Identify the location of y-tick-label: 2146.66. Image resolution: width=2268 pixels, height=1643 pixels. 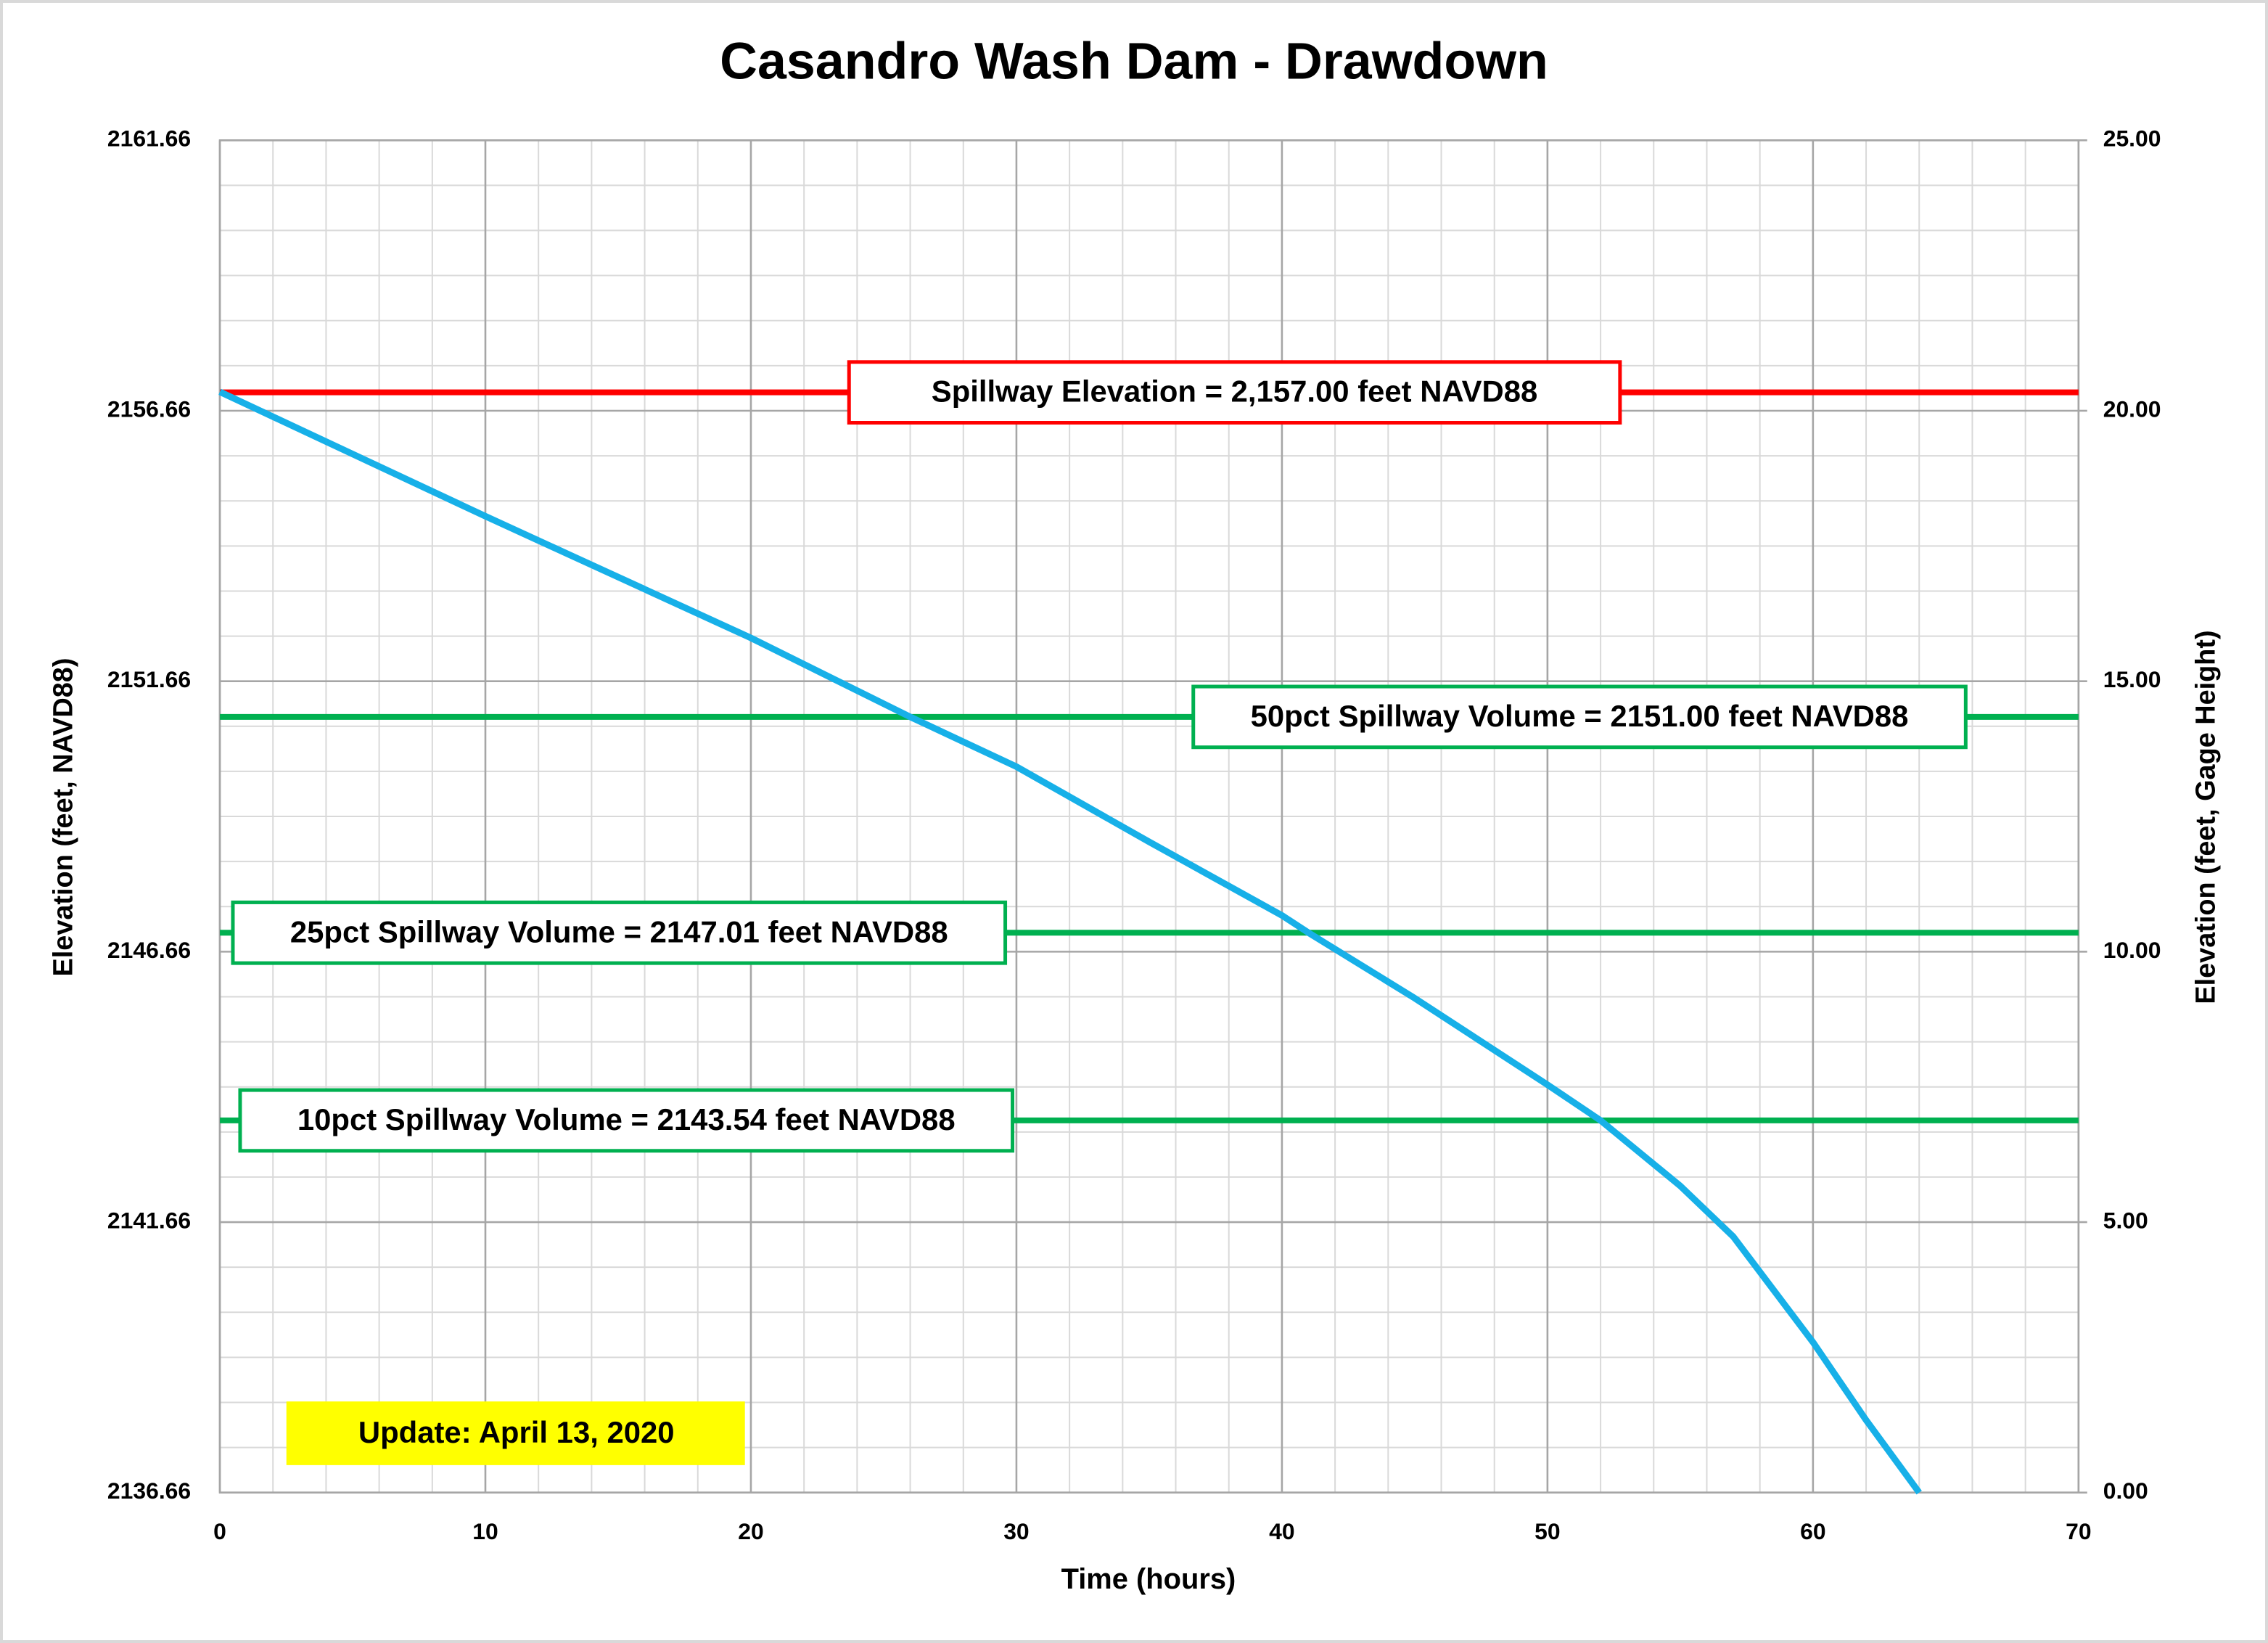
(149, 950).